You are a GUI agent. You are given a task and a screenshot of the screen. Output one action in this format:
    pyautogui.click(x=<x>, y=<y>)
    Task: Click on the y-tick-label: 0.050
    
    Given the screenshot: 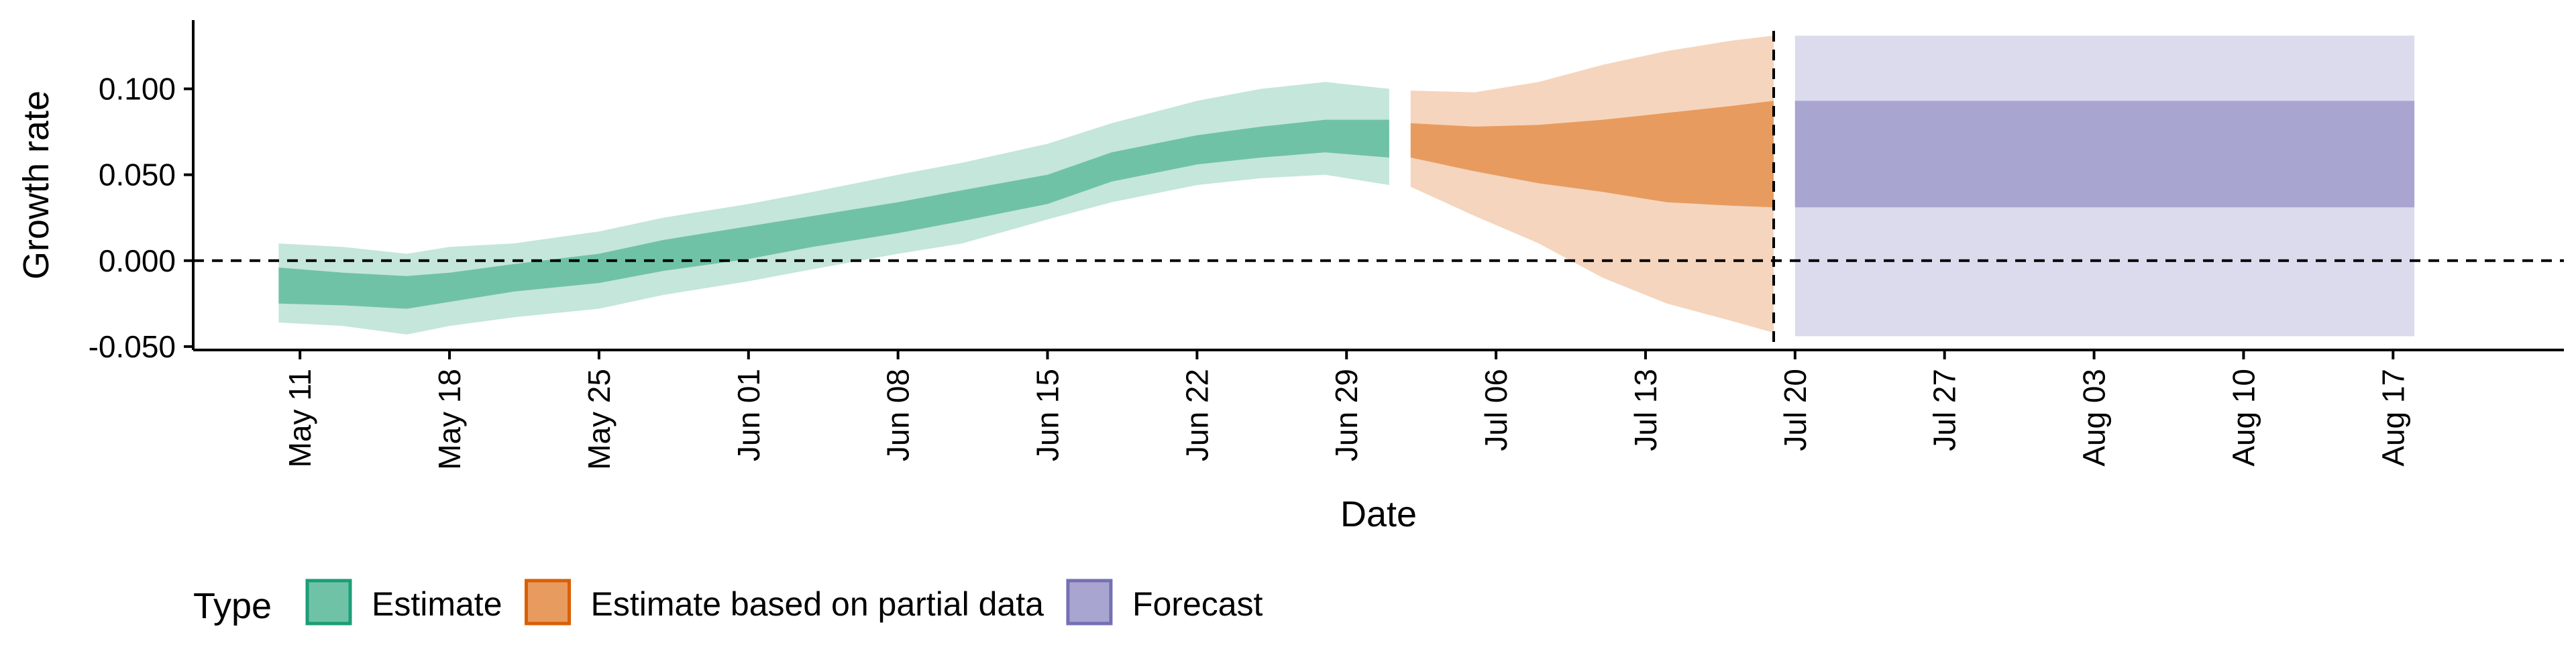 What is the action you would take?
    pyautogui.click(x=137, y=175)
    